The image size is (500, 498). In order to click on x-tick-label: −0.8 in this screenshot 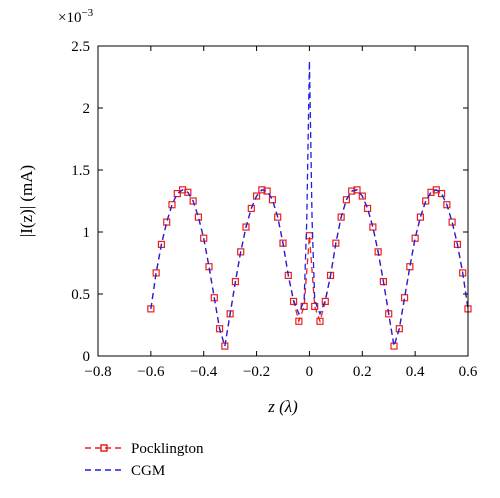, I will do `click(97, 372)`.